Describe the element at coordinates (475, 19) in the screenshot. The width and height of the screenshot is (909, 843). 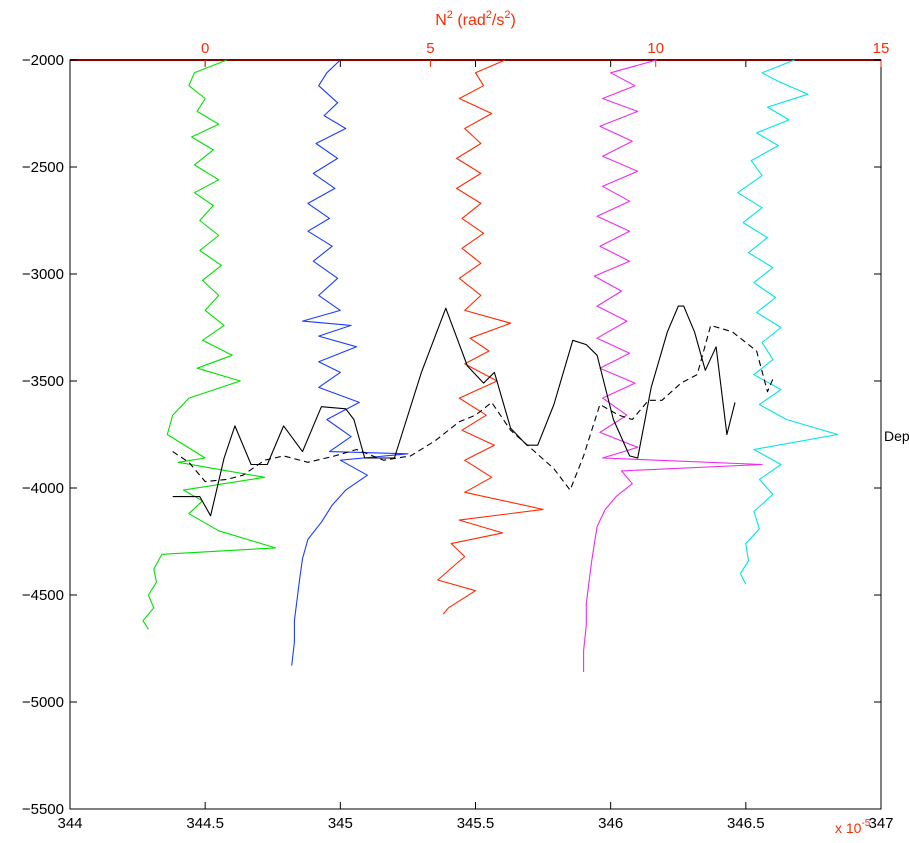
I see `top-axis-title: N2 (rad2/s2)` at that location.